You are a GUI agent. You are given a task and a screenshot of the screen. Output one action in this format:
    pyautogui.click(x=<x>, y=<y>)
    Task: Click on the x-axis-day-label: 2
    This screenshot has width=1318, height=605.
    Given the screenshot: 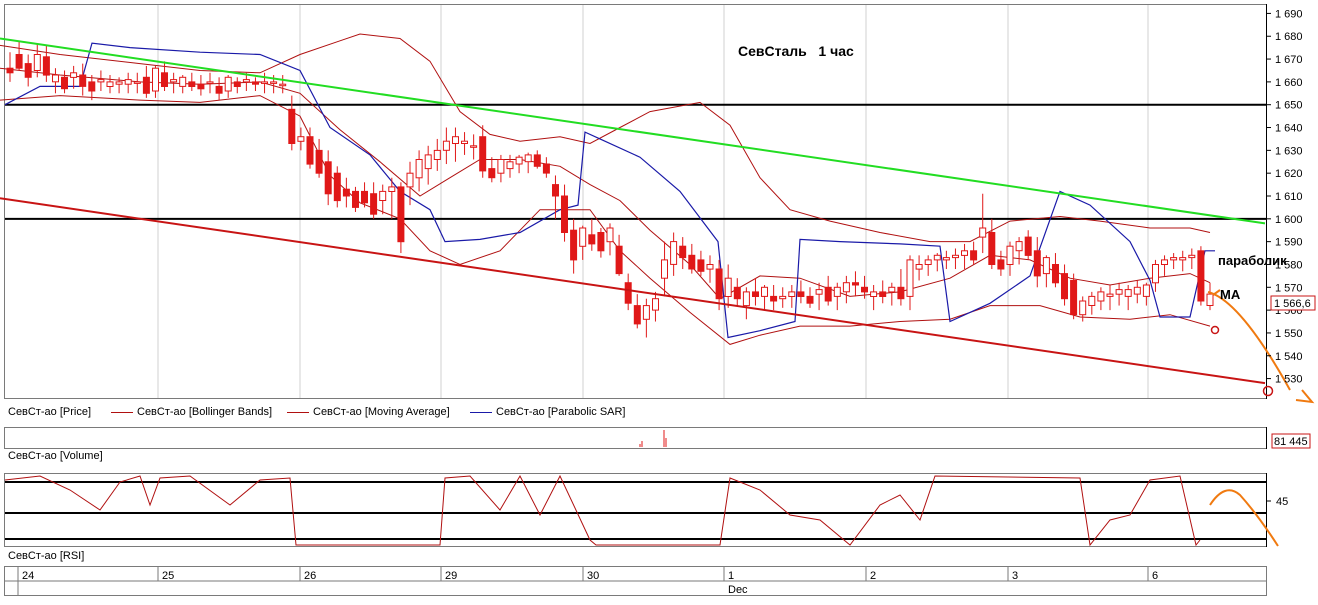 What is the action you would take?
    pyautogui.click(x=873, y=576)
    